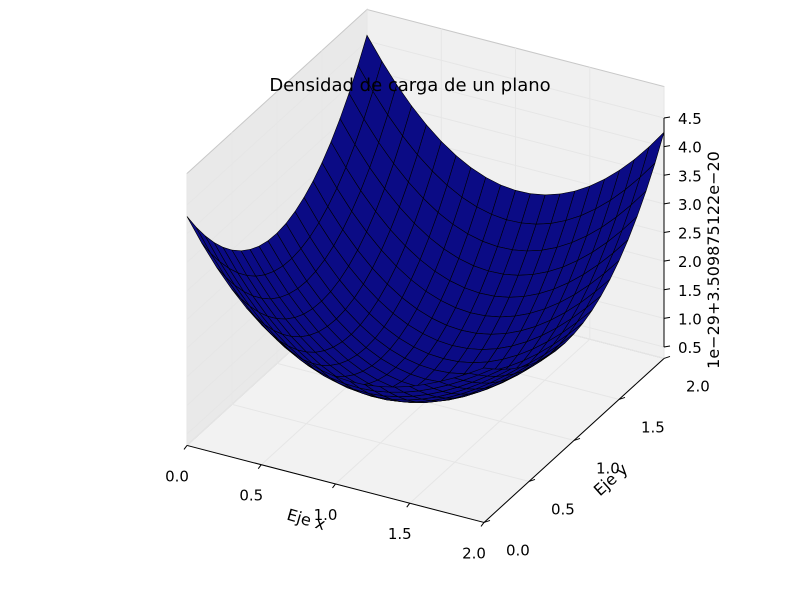 Image resolution: width=800 pixels, height=600 pixels. What do you see at coordinates (690, 319) in the screenshot?
I see `z-tick-label: 1.0` at bounding box center [690, 319].